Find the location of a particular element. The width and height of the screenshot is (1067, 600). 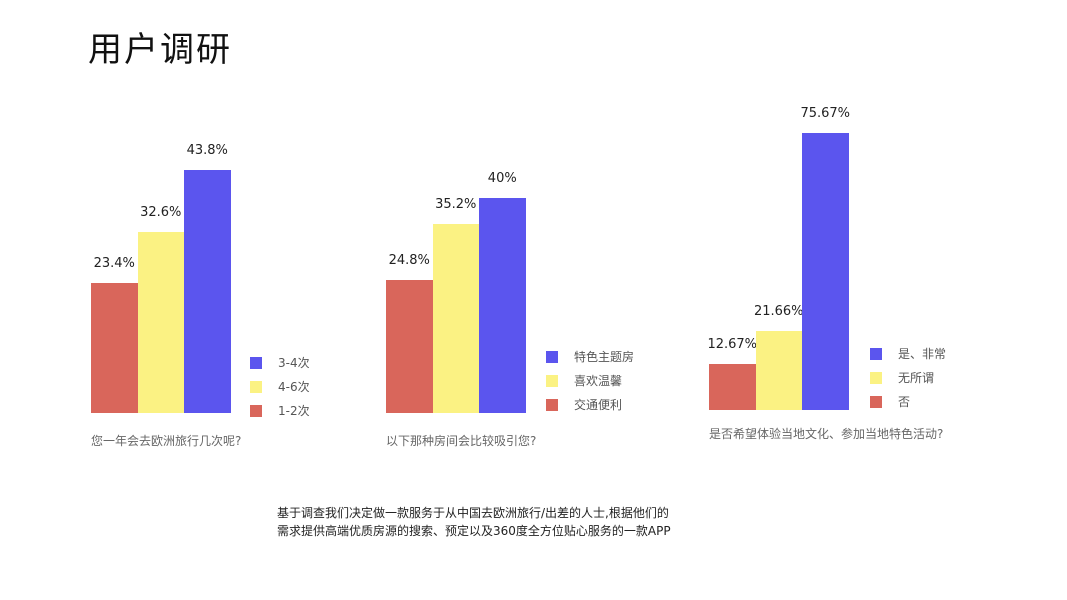

chart-3-legend-item-1: 是、非常 is located at coordinates (908, 353).